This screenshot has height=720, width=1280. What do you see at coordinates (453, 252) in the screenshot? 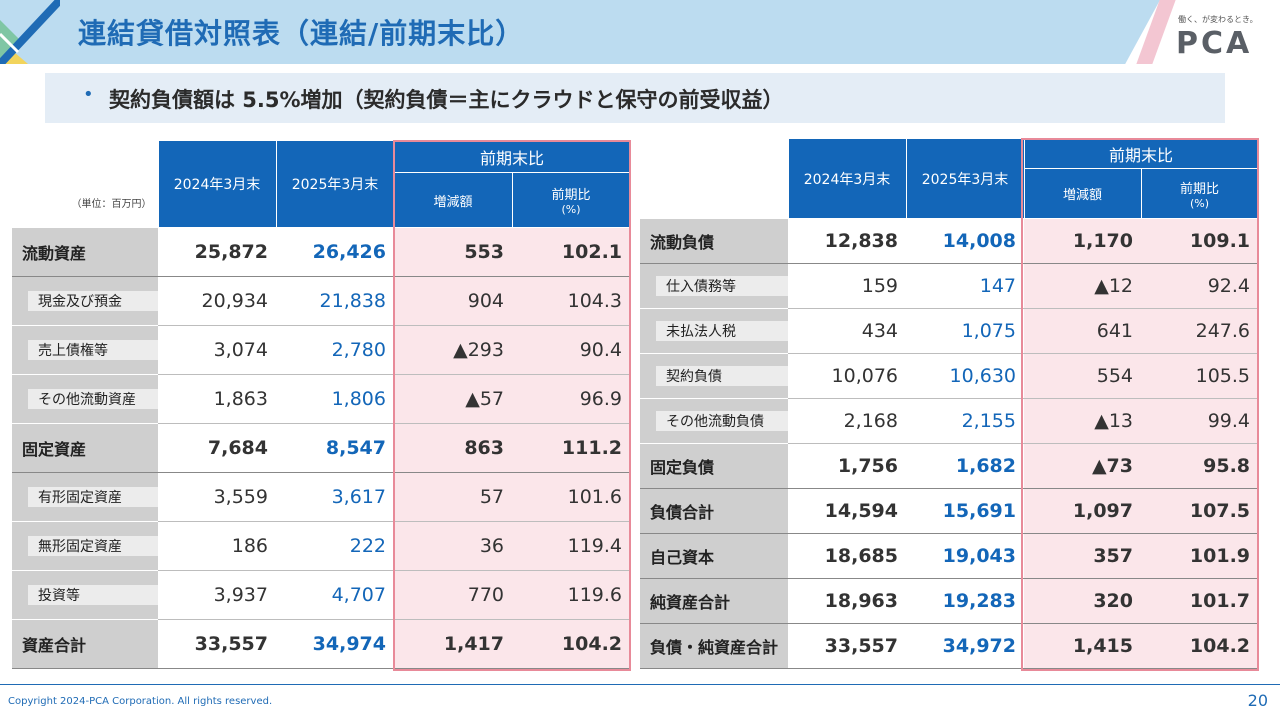
I see `value-change: 553` at bounding box center [453, 252].